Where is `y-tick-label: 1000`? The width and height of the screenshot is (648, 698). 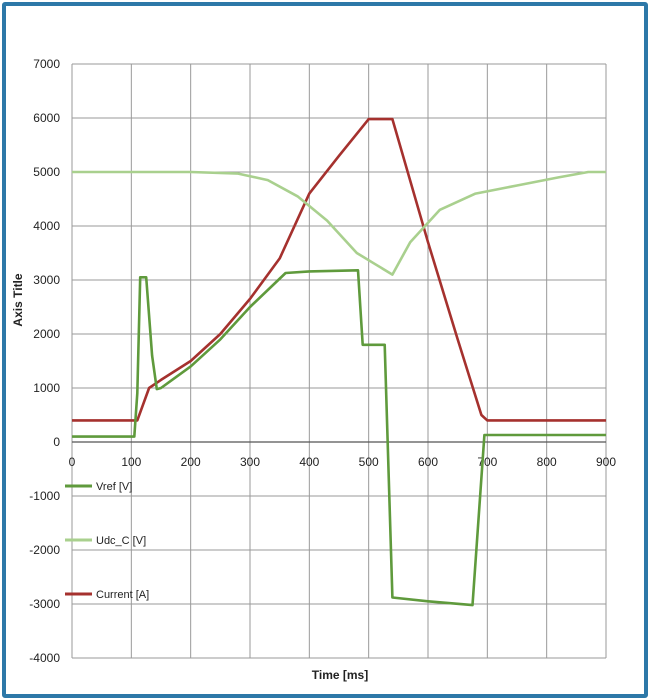 y-tick-label: 1000 is located at coordinates (46, 388).